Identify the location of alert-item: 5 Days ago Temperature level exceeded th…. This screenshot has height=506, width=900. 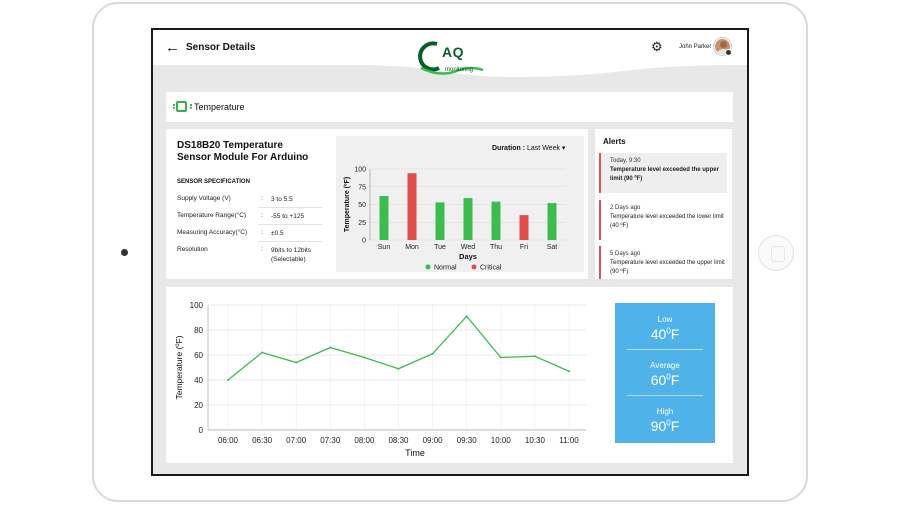
(663, 262).